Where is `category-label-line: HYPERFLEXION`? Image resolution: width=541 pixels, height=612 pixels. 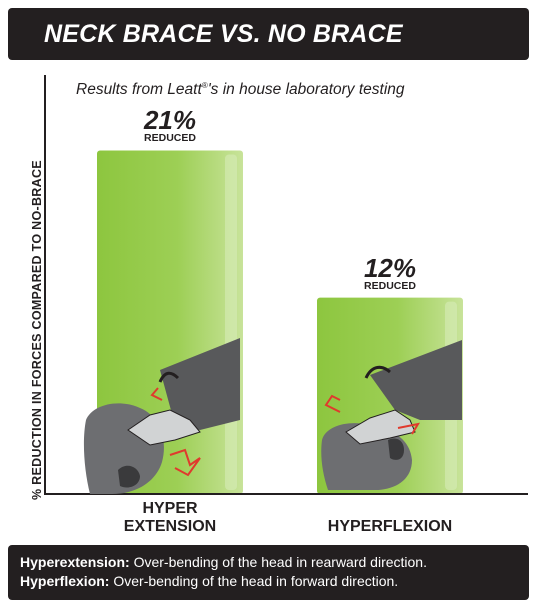 category-label-line: HYPERFLEXION is located at coordinates (390, 526).